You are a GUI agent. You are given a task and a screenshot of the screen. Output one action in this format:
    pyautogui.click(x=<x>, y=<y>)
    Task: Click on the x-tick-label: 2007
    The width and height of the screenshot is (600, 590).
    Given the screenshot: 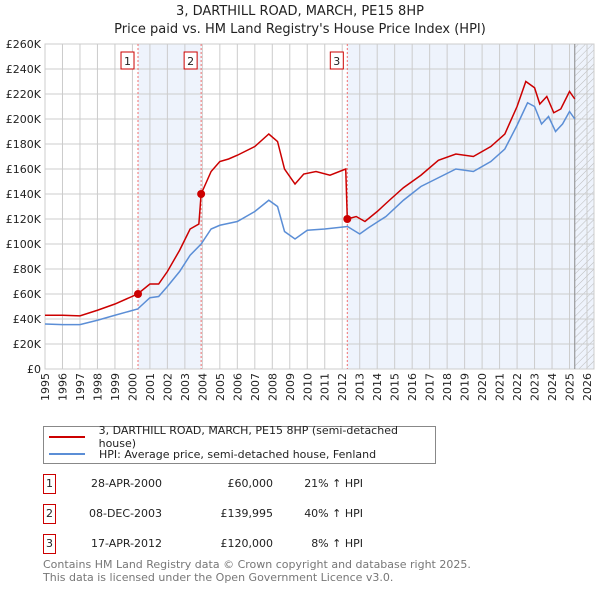 What is the action you would take?
    pyautogui.click(x=255, y=387)
    